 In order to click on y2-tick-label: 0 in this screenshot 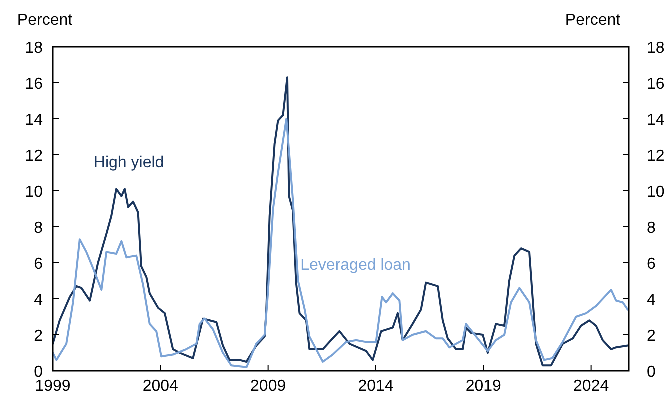, I will do `click(651, 372)`.